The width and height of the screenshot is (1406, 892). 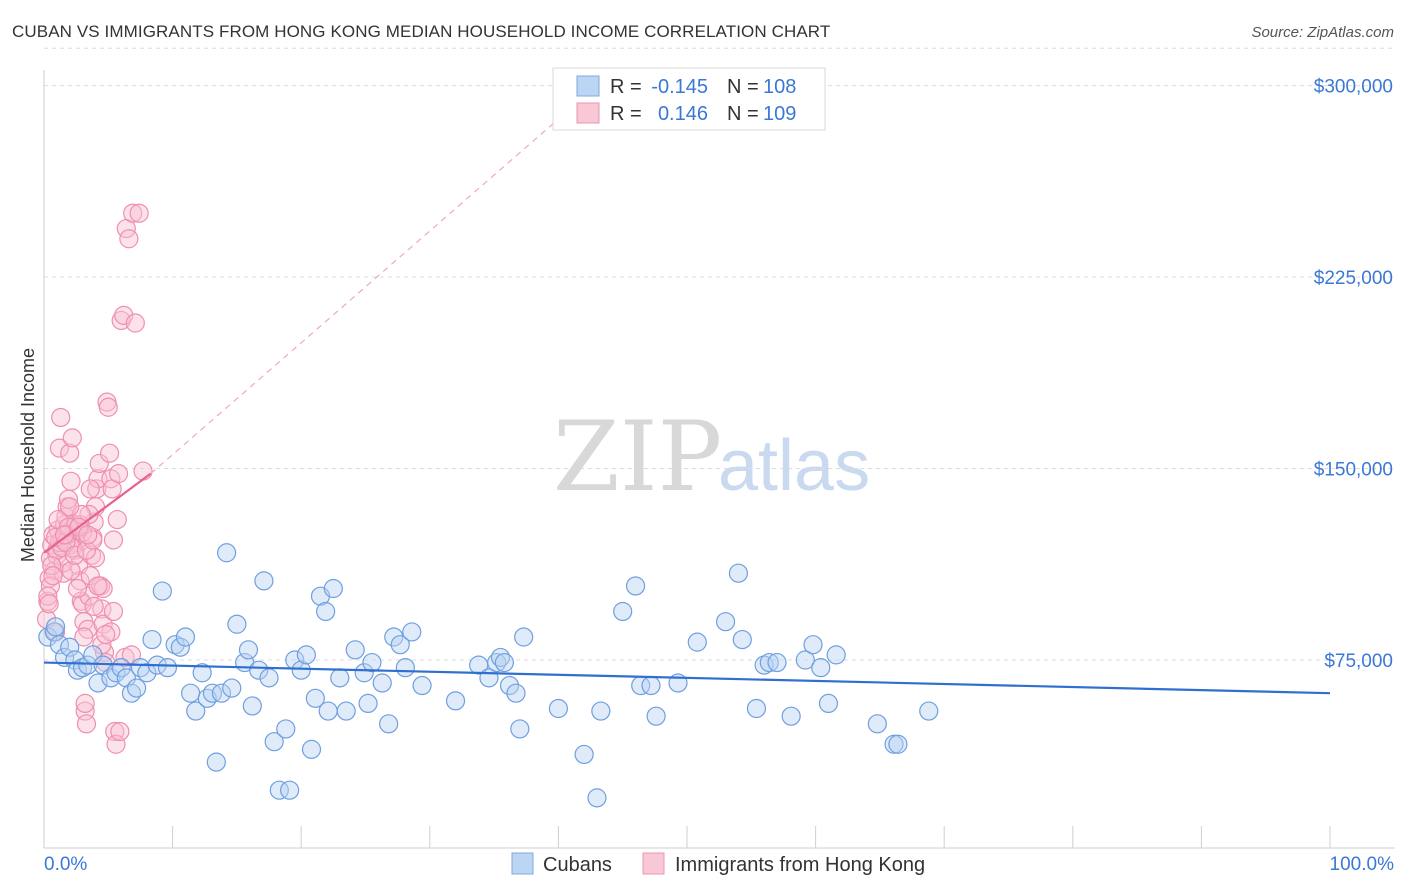 What do you see at coordinates (800, 865) in the screenshot?
I see `bottom-label-hongkong: Immigrants from Hong Kong` at bounding box center [800, 865].